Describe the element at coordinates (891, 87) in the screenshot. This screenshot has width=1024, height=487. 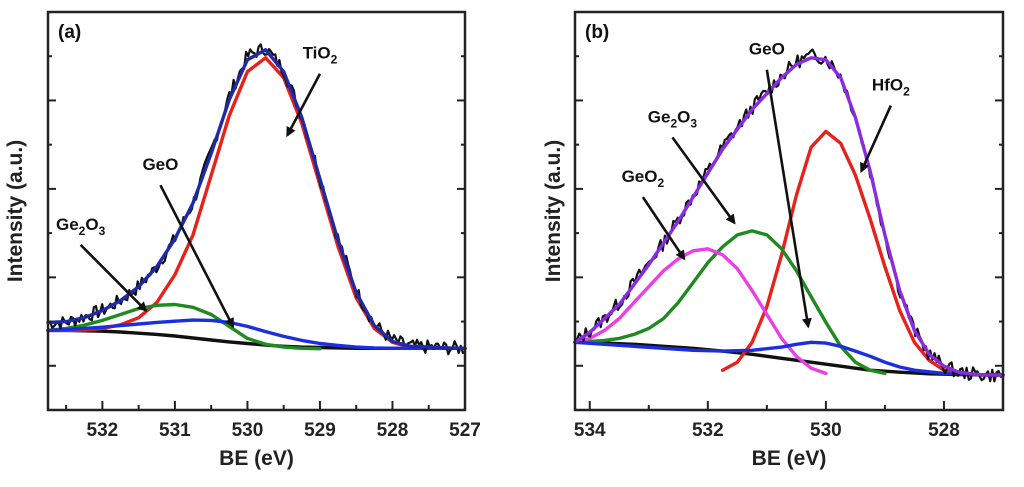
I see `annotation-label: HfO2` at that location.